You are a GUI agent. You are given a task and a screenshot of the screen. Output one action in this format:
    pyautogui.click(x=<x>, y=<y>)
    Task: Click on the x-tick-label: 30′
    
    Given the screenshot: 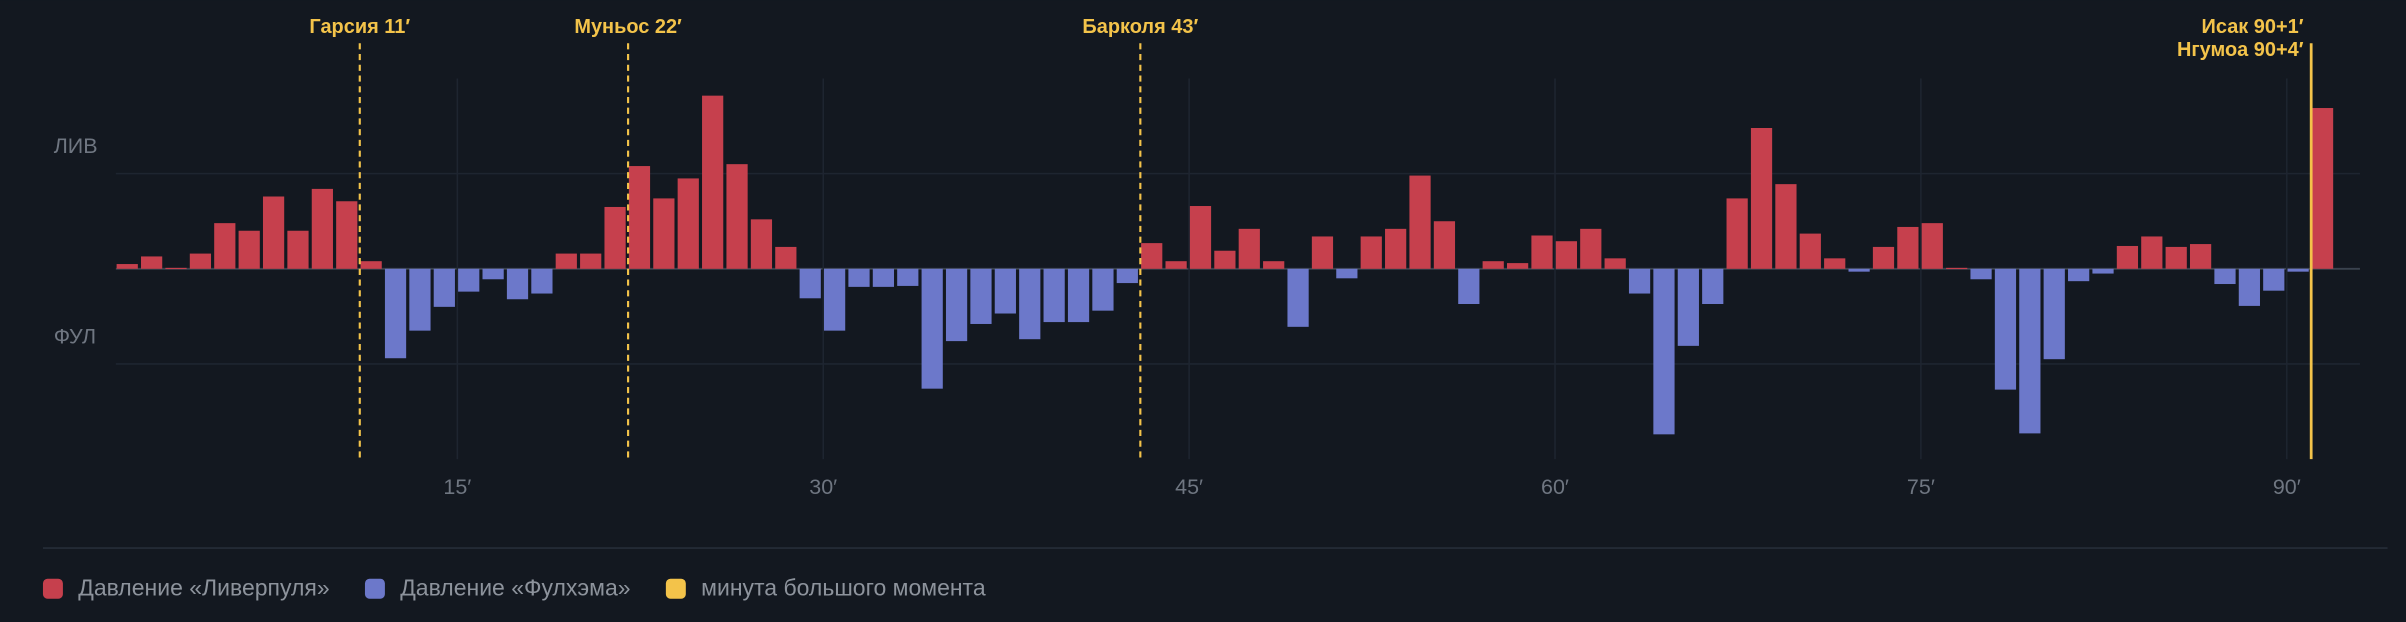 What is the action you would take?
    pyautogui.click(x=823, y=487)
    